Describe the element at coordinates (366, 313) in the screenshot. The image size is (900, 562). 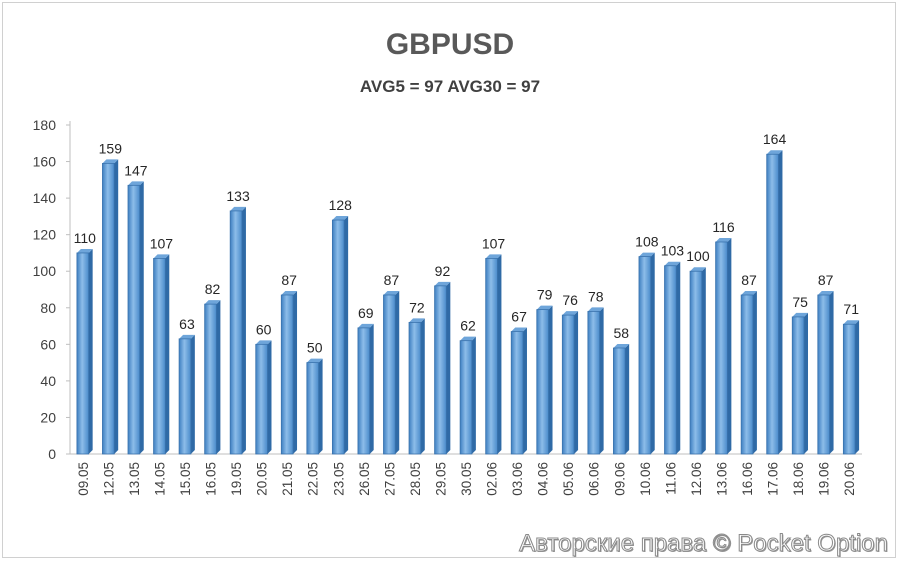
I see `data-label: 69` at that location.